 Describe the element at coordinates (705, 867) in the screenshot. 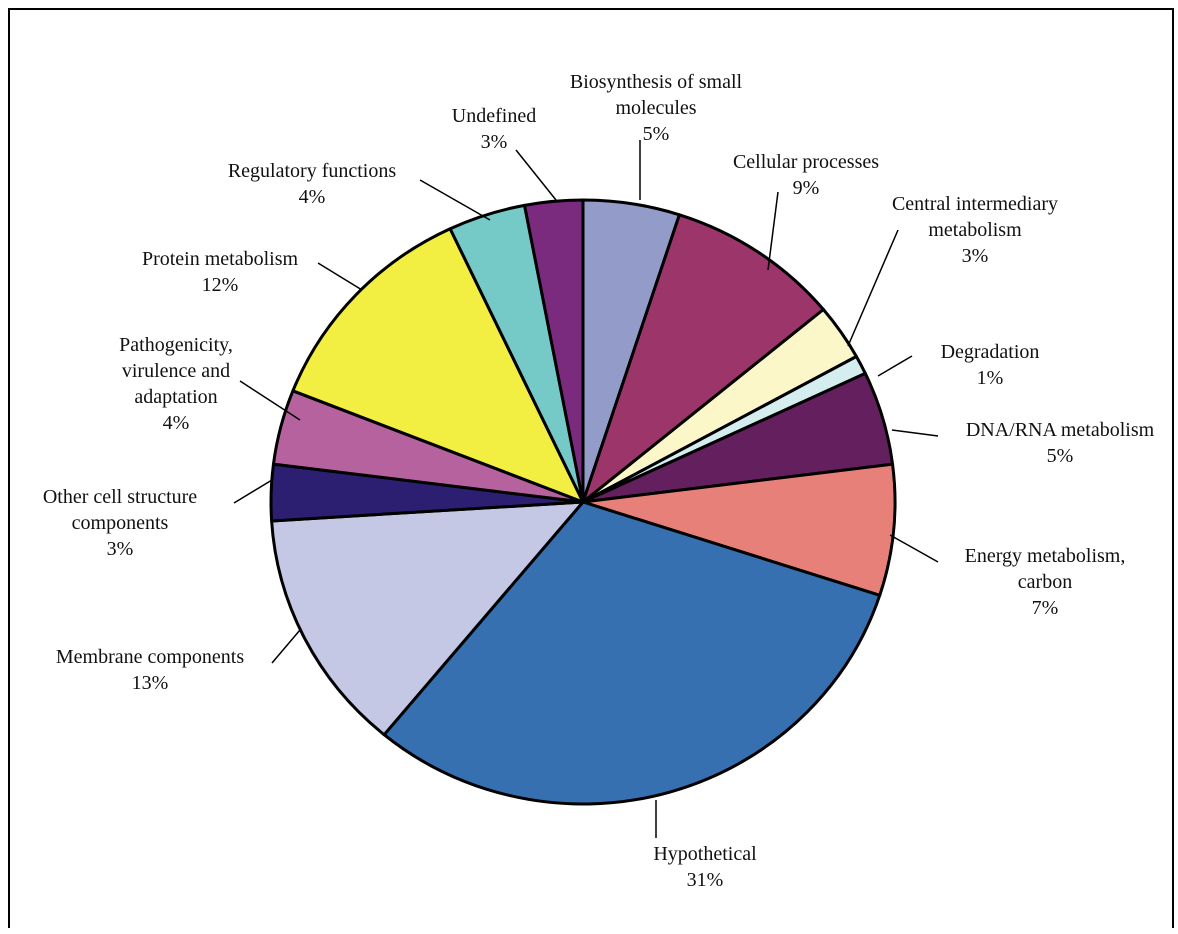

I see `slice-label: Hypothetical 31%` at that location.